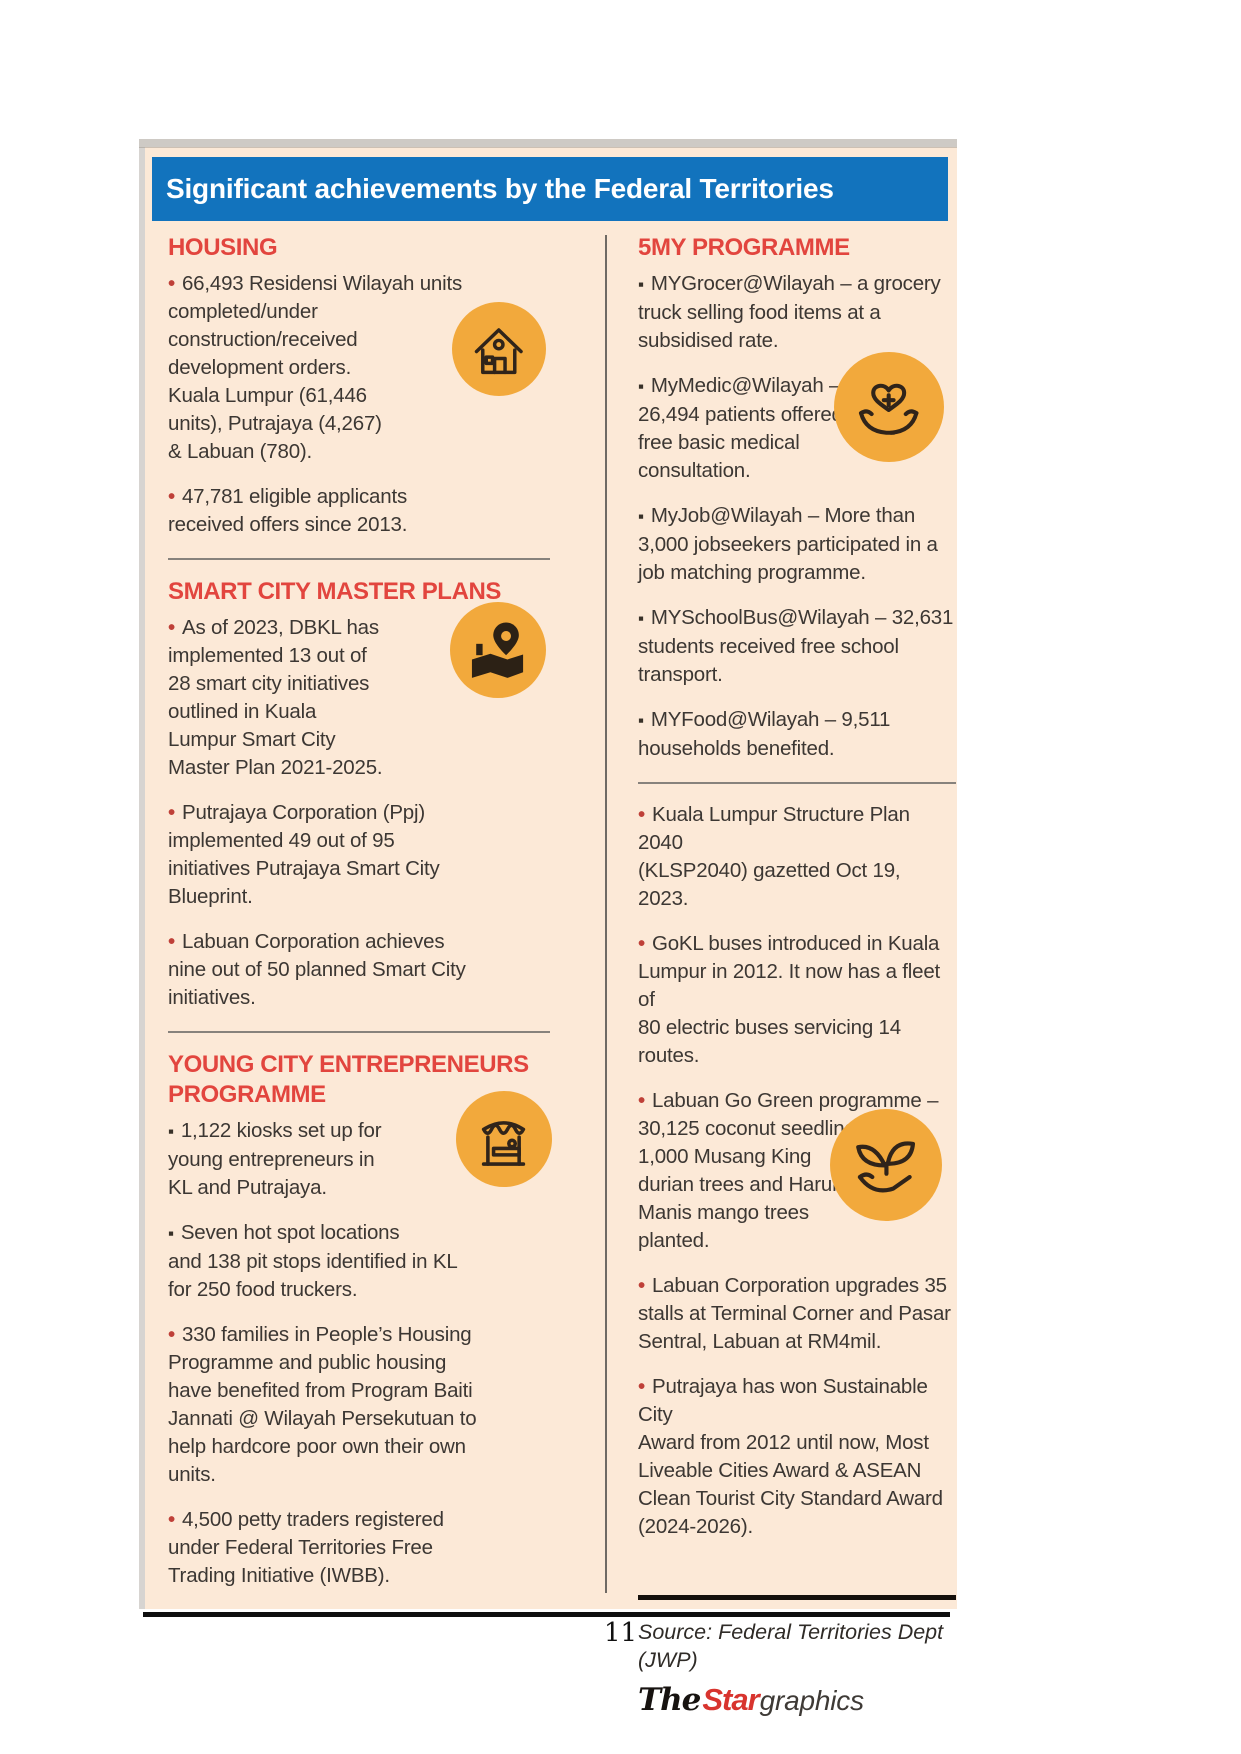  I want to click on logo-the: The, so click(669, 1700).